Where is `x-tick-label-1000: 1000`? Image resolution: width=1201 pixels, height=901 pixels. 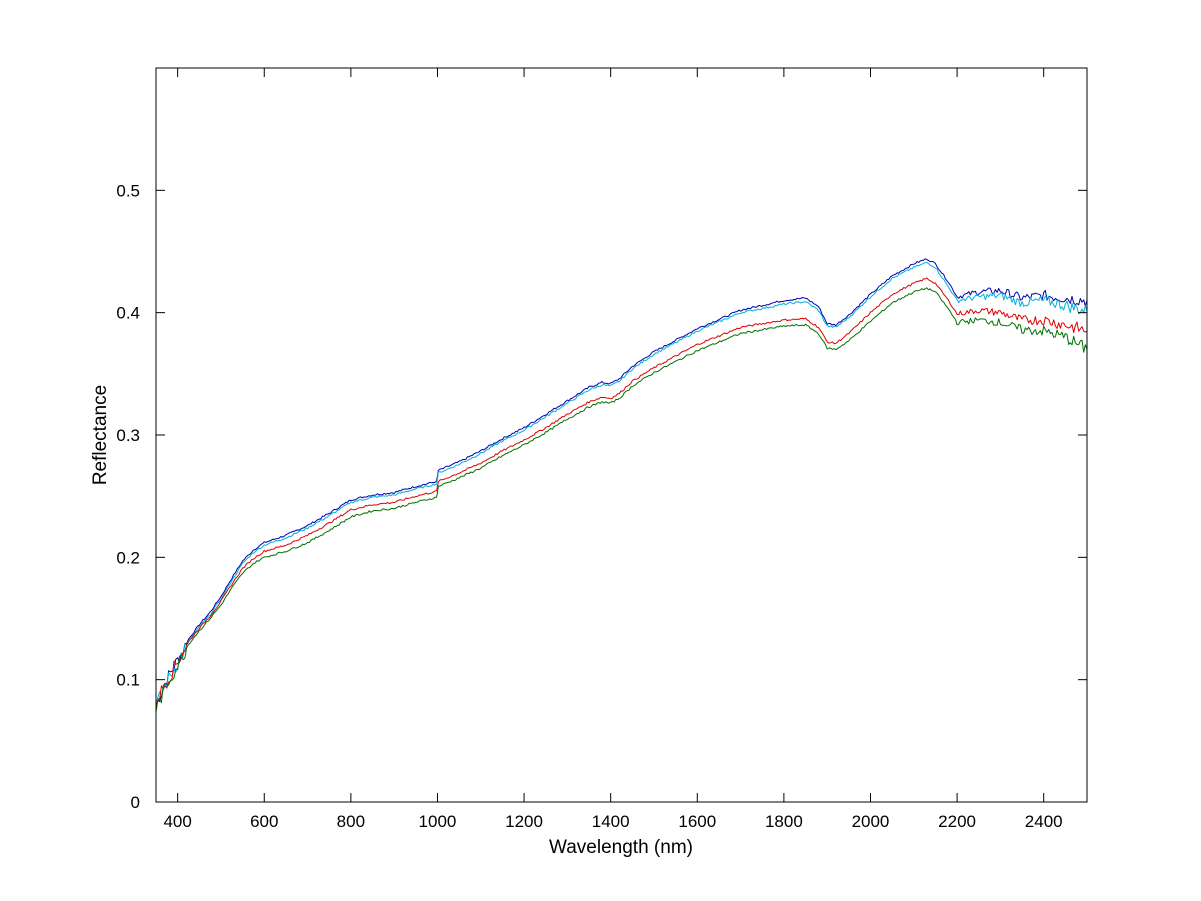
x-tick-label-1000: 1000 is located at coordinates (438, 821).